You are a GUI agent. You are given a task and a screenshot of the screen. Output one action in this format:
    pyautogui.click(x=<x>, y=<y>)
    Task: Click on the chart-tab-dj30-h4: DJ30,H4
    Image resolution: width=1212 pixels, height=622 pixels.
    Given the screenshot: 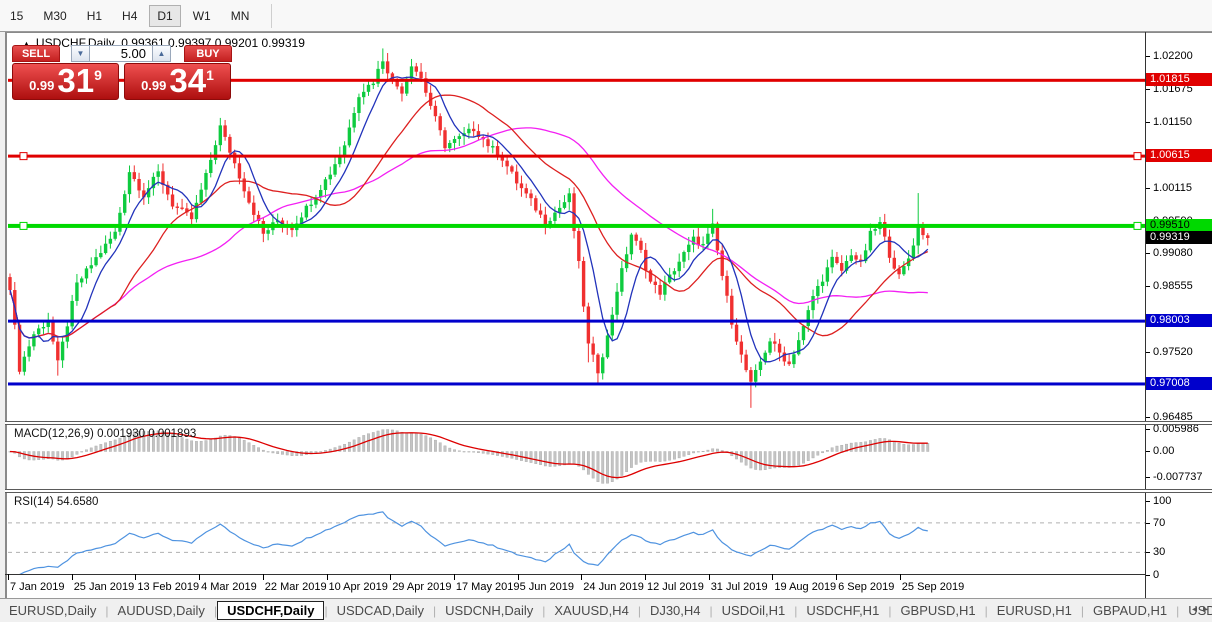 What is the action you would take?
    pyautogui.click(x=675, y=610)
    